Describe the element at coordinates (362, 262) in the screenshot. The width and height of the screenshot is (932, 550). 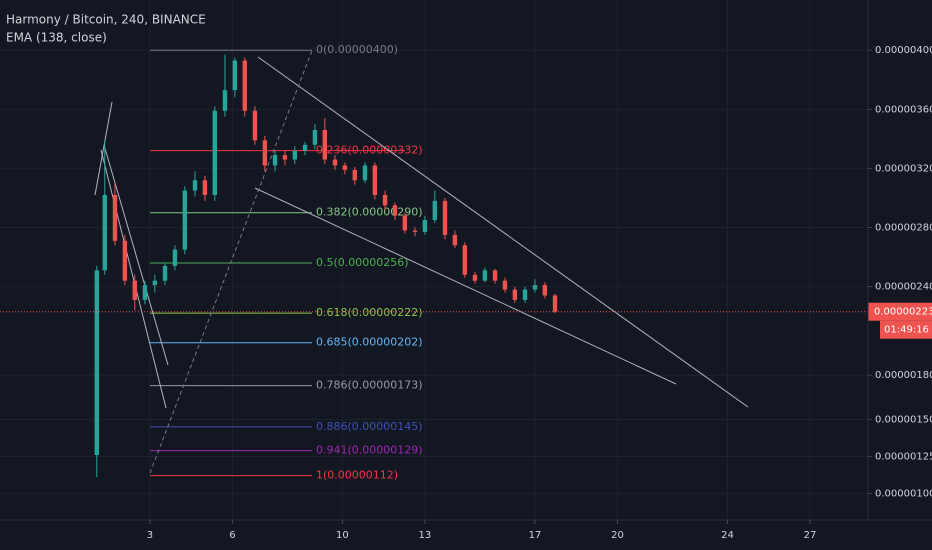
I see `fib-level-label: 0.5(0.00000256)` at that location.